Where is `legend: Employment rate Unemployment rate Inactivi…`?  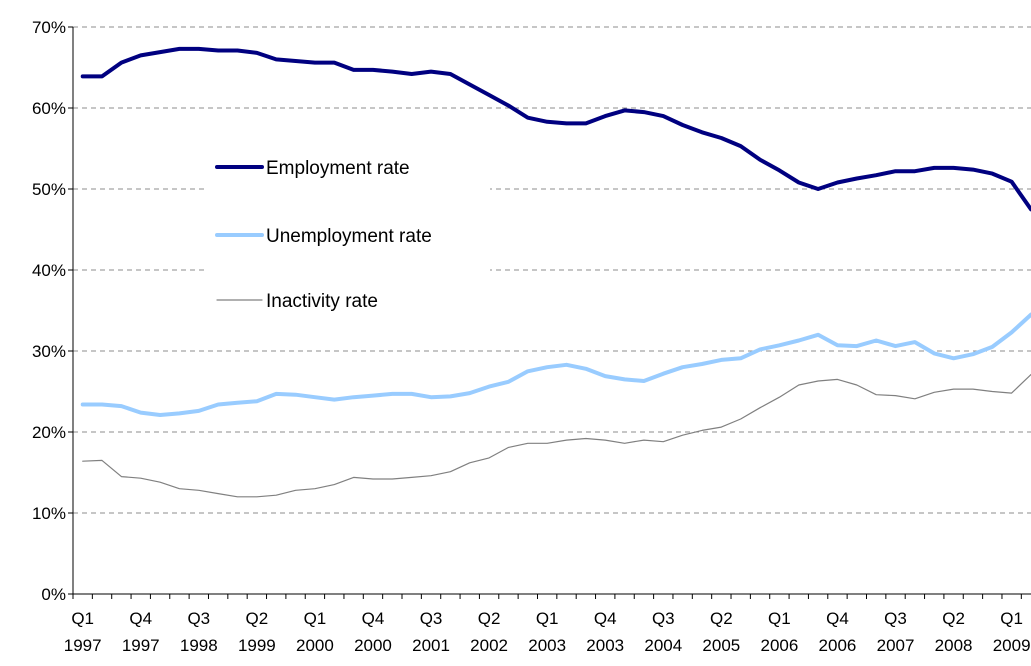 legend: Employment rate Unemployment rate Inactivi… is located at coordinates (347, 238).